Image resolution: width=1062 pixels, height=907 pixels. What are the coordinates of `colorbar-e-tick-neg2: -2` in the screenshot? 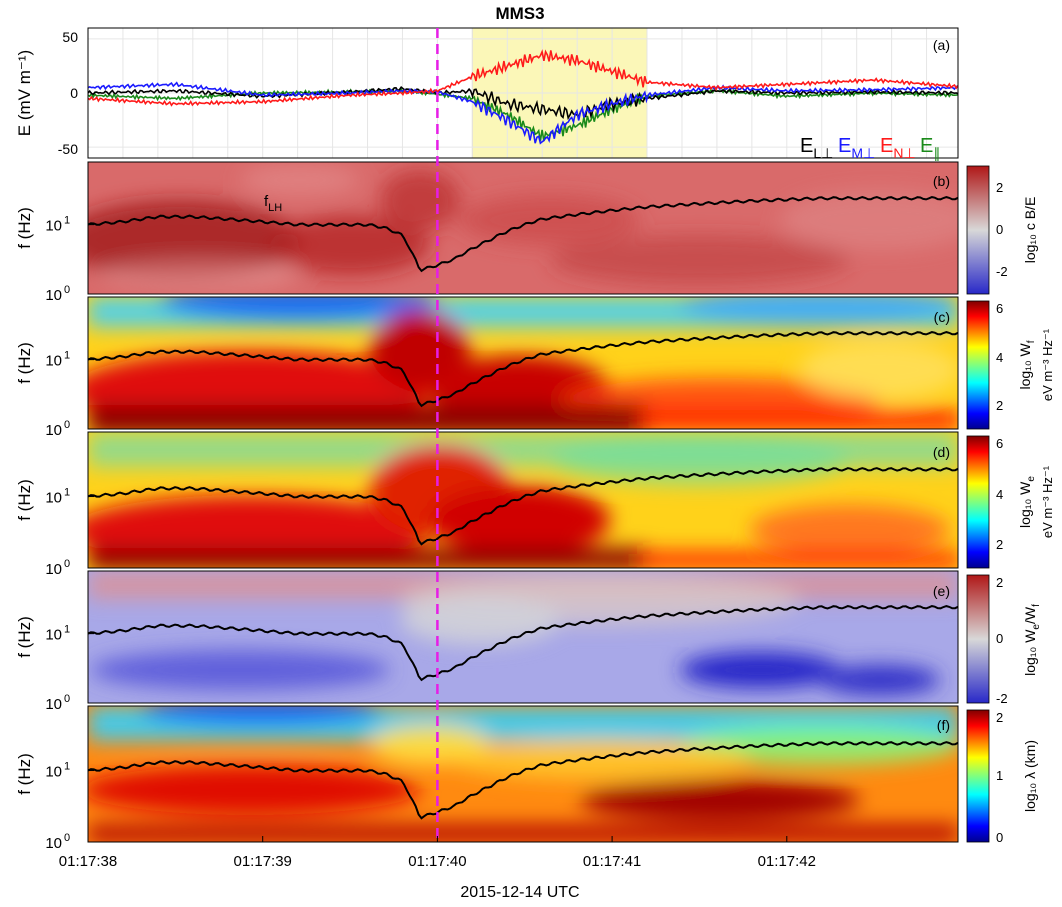 It's located at (1002, 698).